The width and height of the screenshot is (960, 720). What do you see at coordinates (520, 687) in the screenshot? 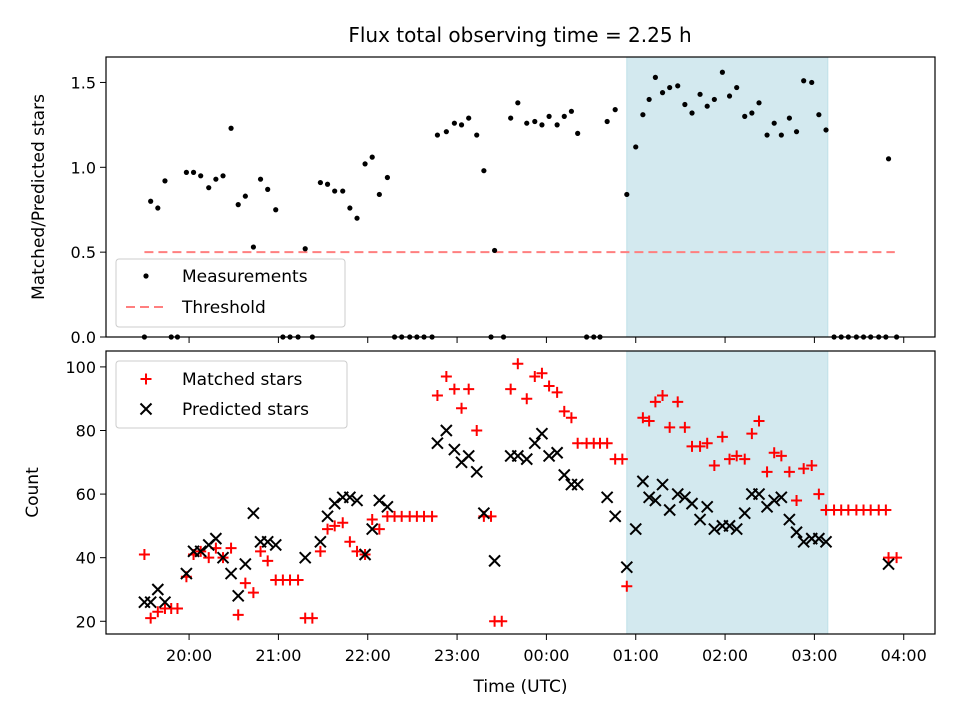
I see `time-x-axis-label: Time (UTC)` at bounding box center [520, 687].